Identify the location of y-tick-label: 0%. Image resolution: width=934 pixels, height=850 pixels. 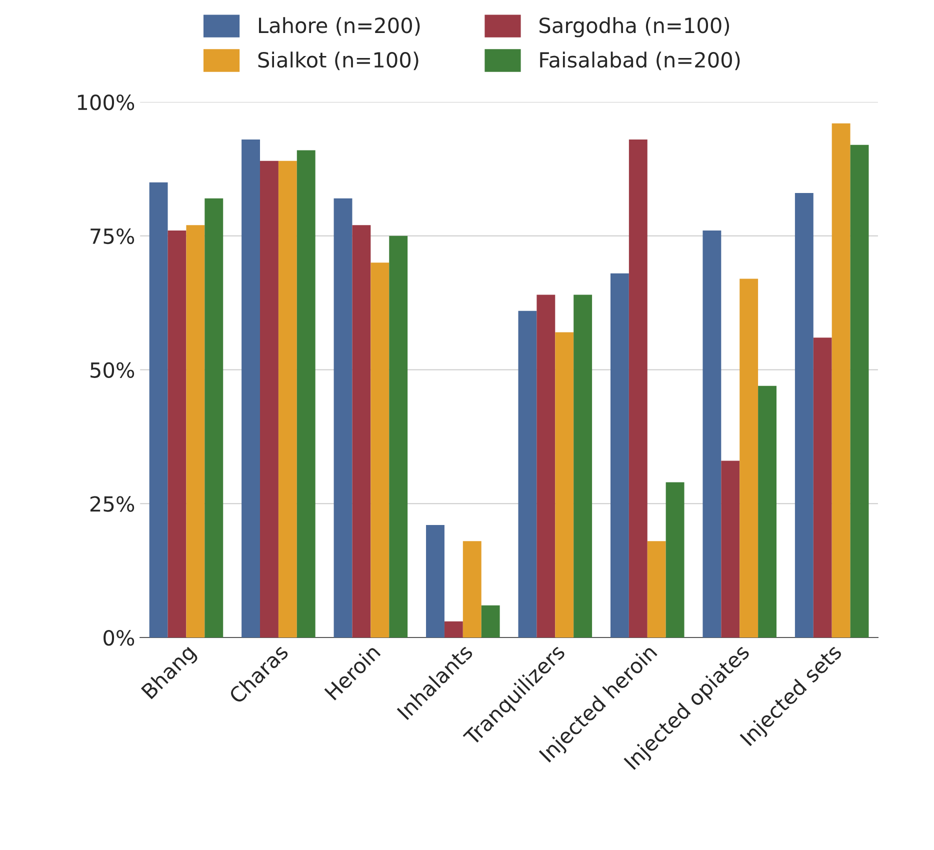
(119, 638).